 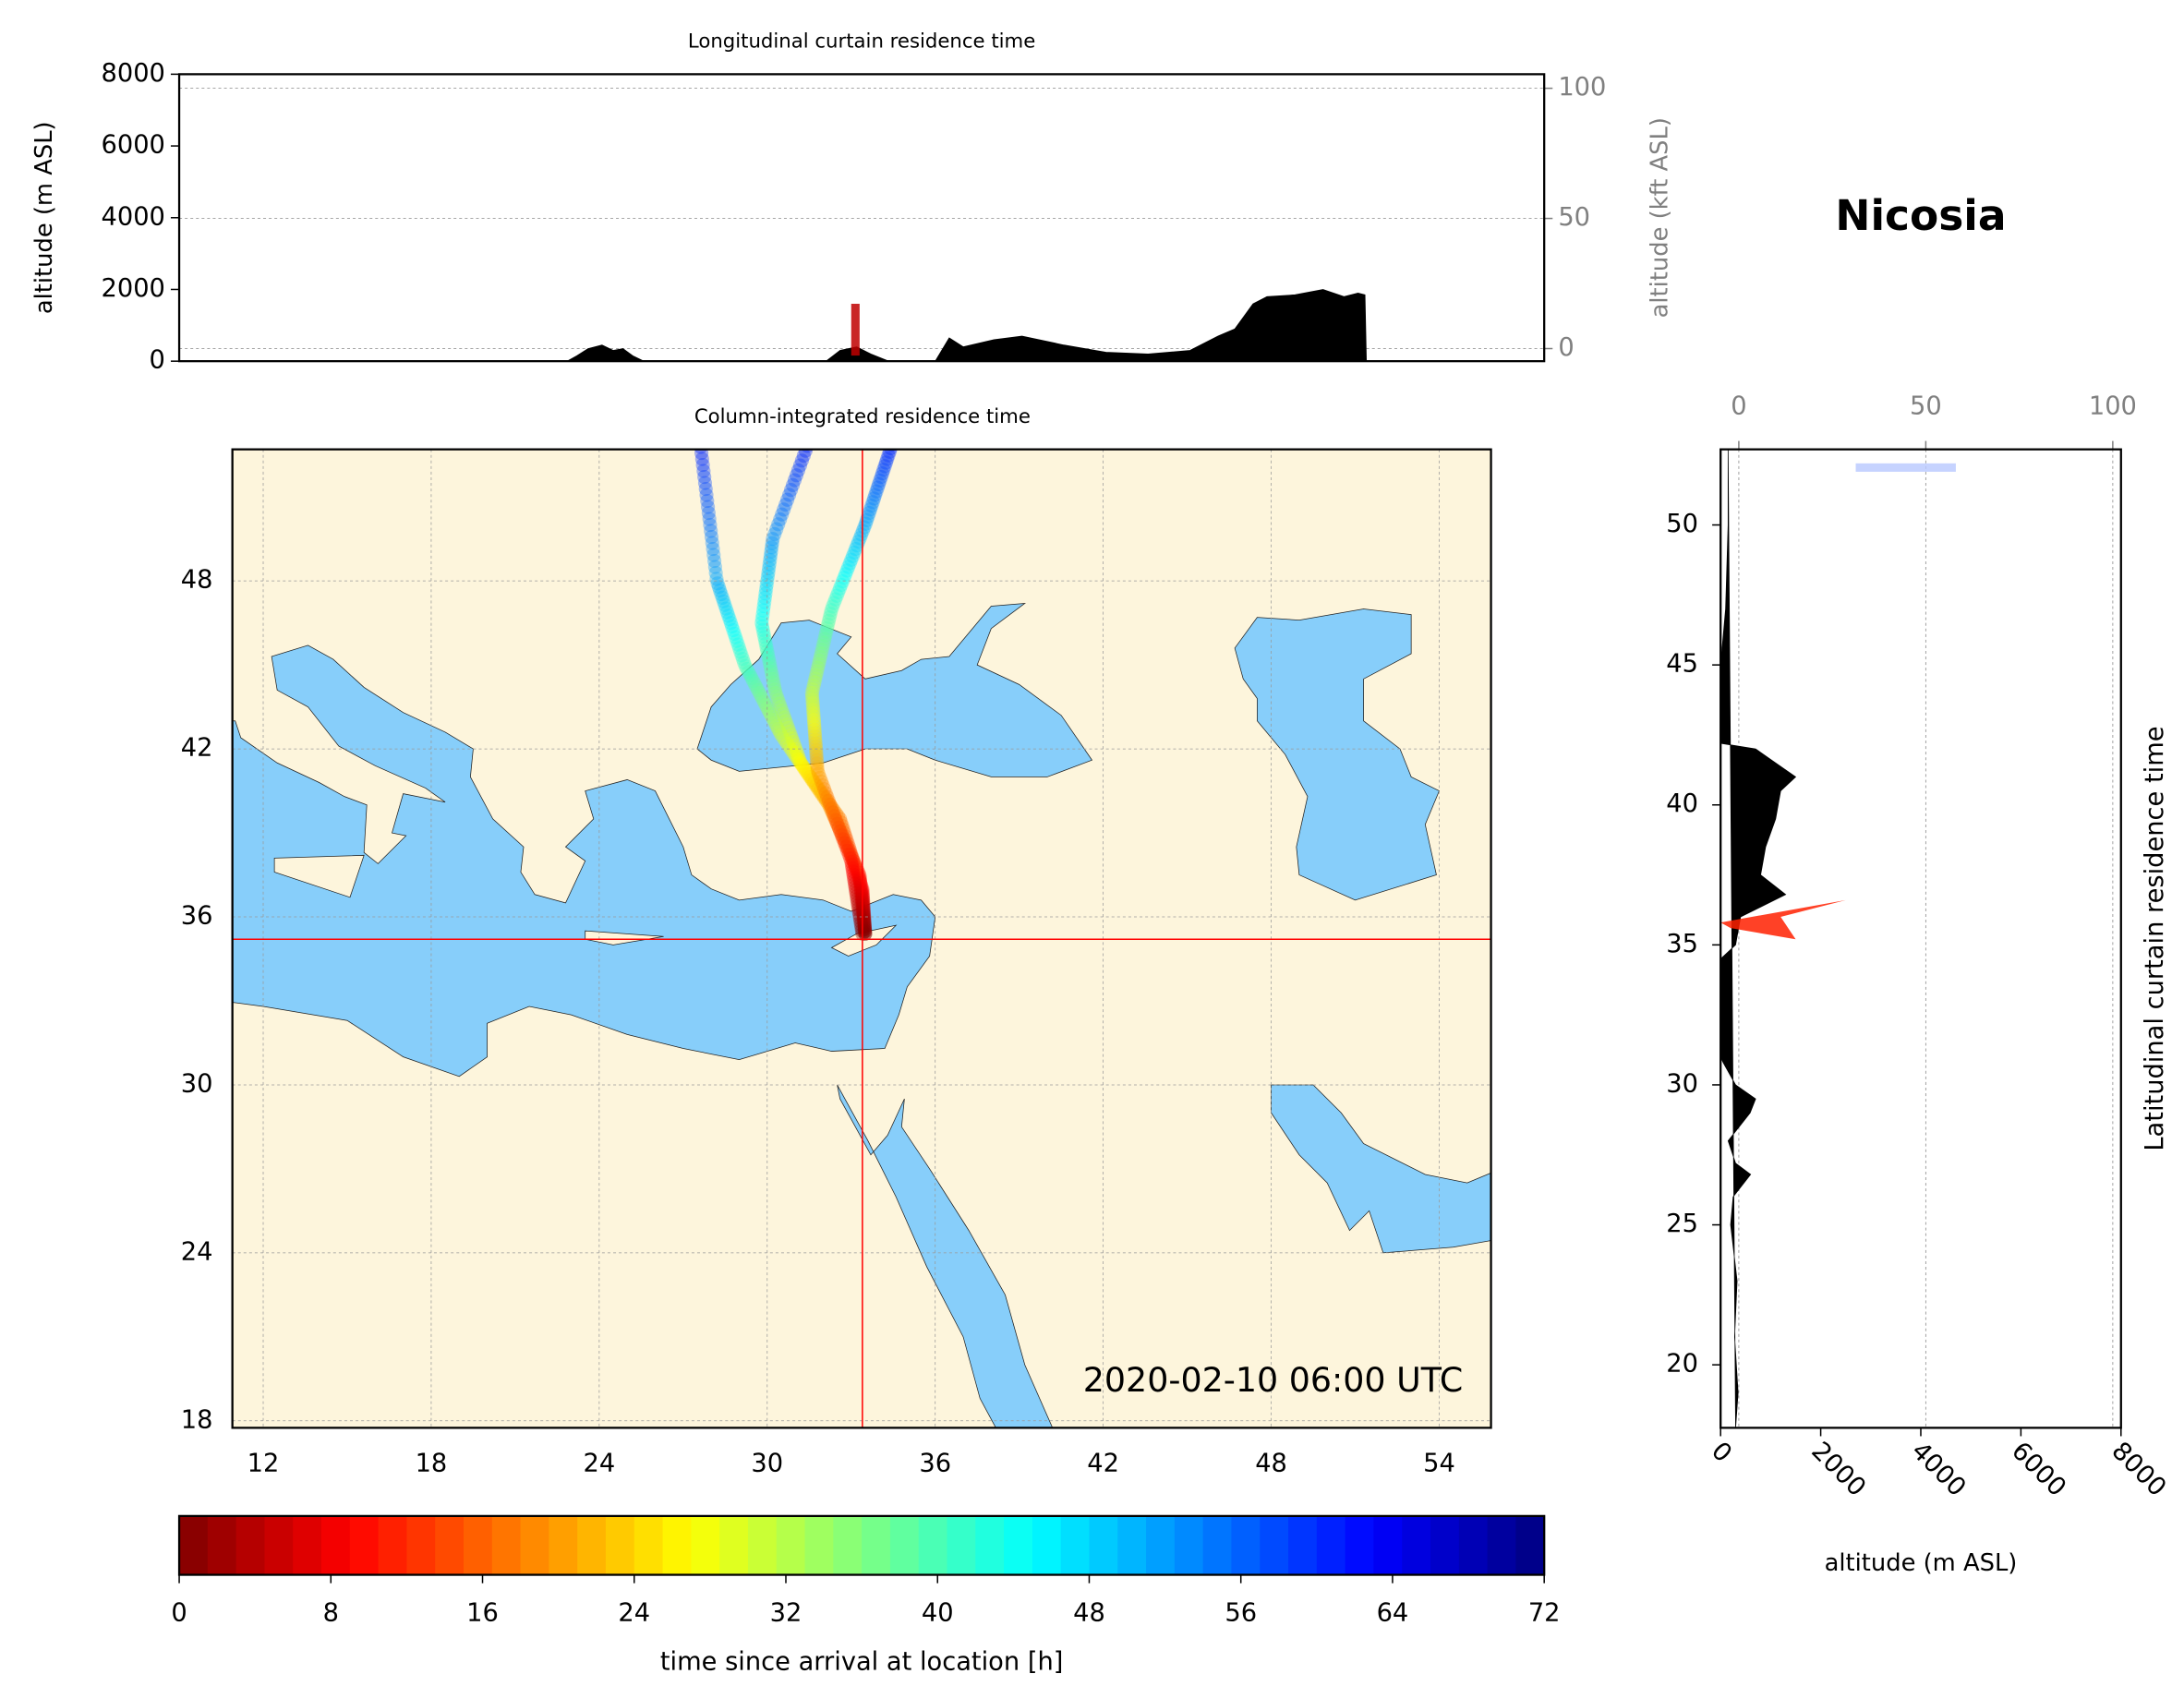 What do you see at coordinates (1381, 1169) in the screenshot?
I see `persian-gulf` at bounding box center [1381, 1169].